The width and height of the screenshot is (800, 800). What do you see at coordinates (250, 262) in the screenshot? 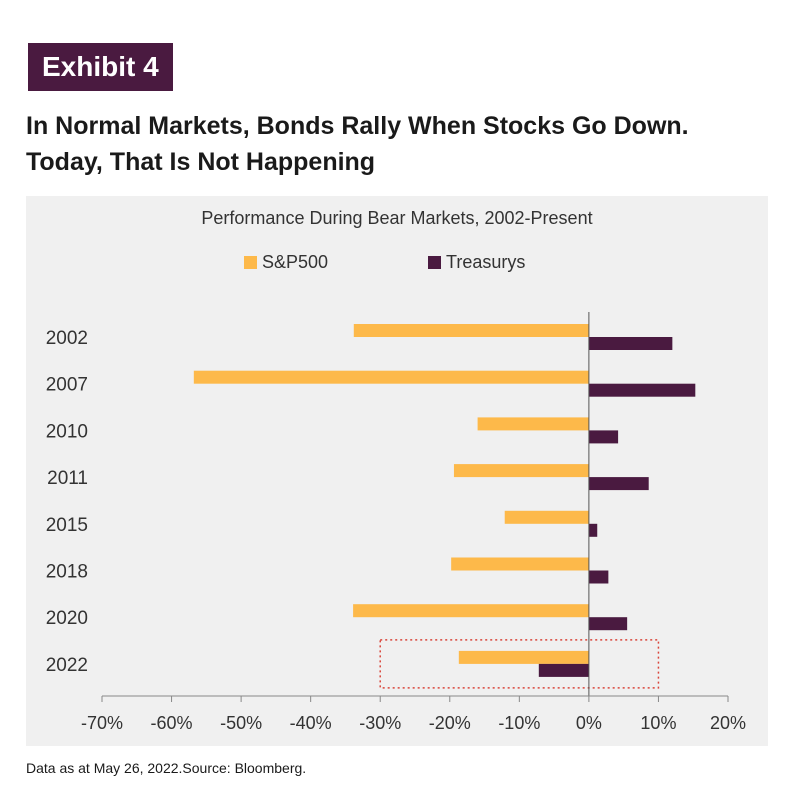
I see `legend-swatch-sp500` at bounding box center [250, 262].